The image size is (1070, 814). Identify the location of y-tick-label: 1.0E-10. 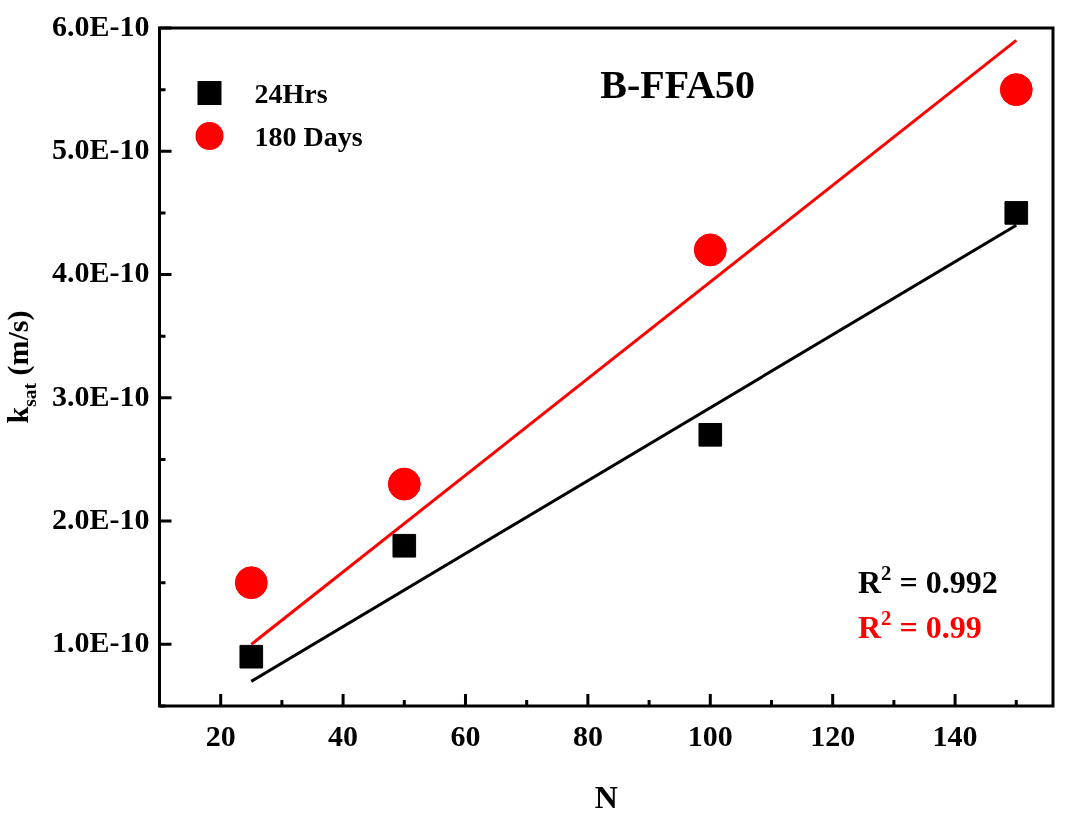
(101, 642).